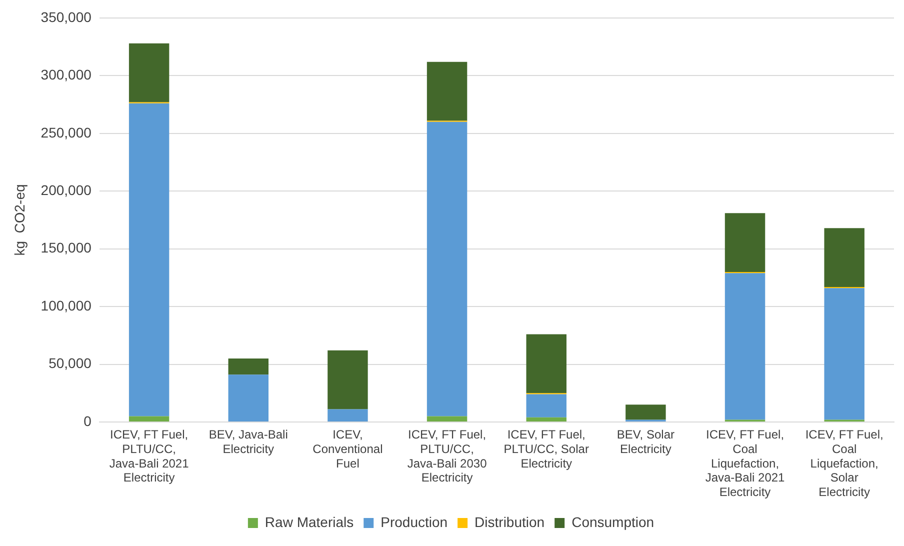 This screenshot has height=546, width=904. Describe the element at coordinates (248, 442) in the screenshot. I see `x-tick-label: BEV, Java-Bali Electricity` at that location.